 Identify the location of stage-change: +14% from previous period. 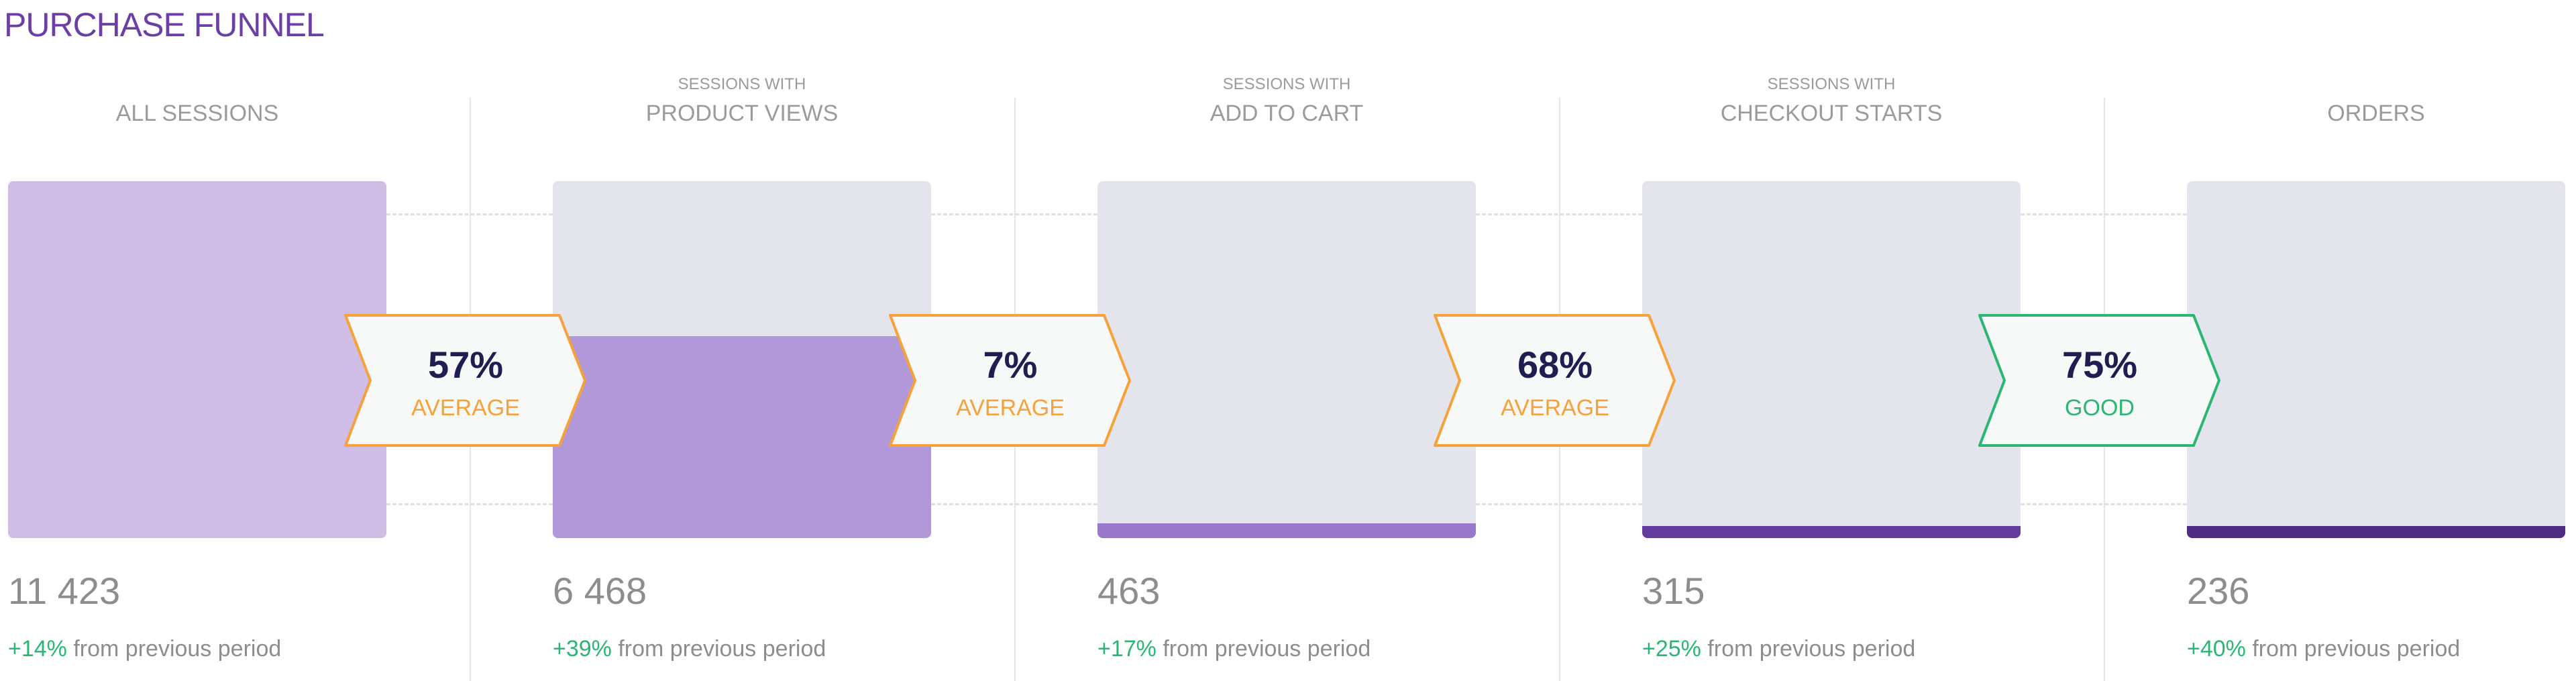
(144, 649).